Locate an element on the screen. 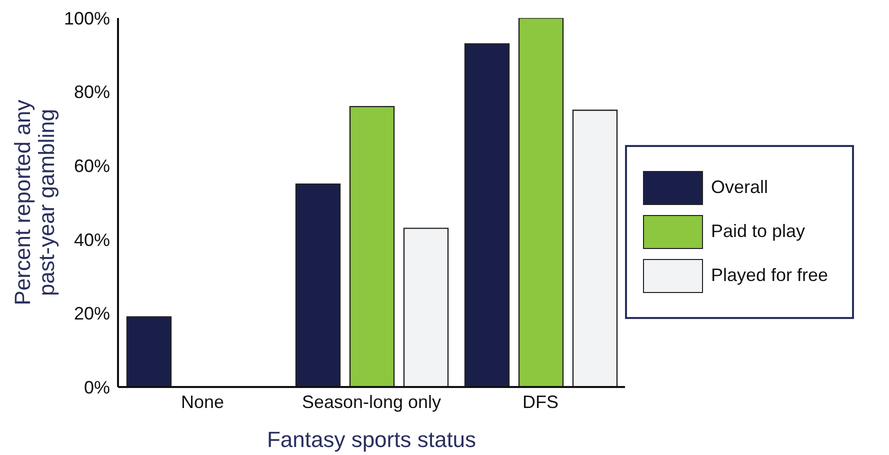  y-tick-label: 60% is located at coordinates (92, 166).